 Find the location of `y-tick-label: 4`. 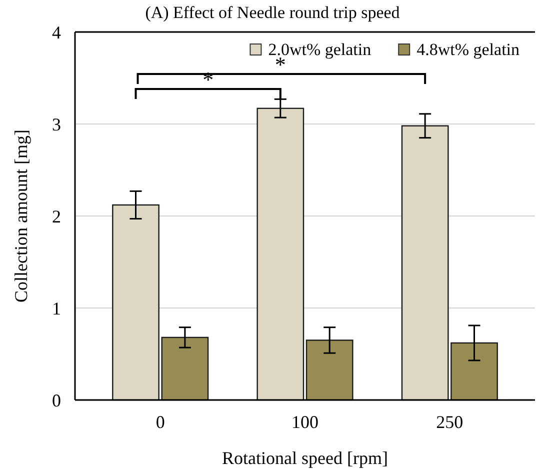

y-tick-label: 4 is located at coordinates (56, 32).